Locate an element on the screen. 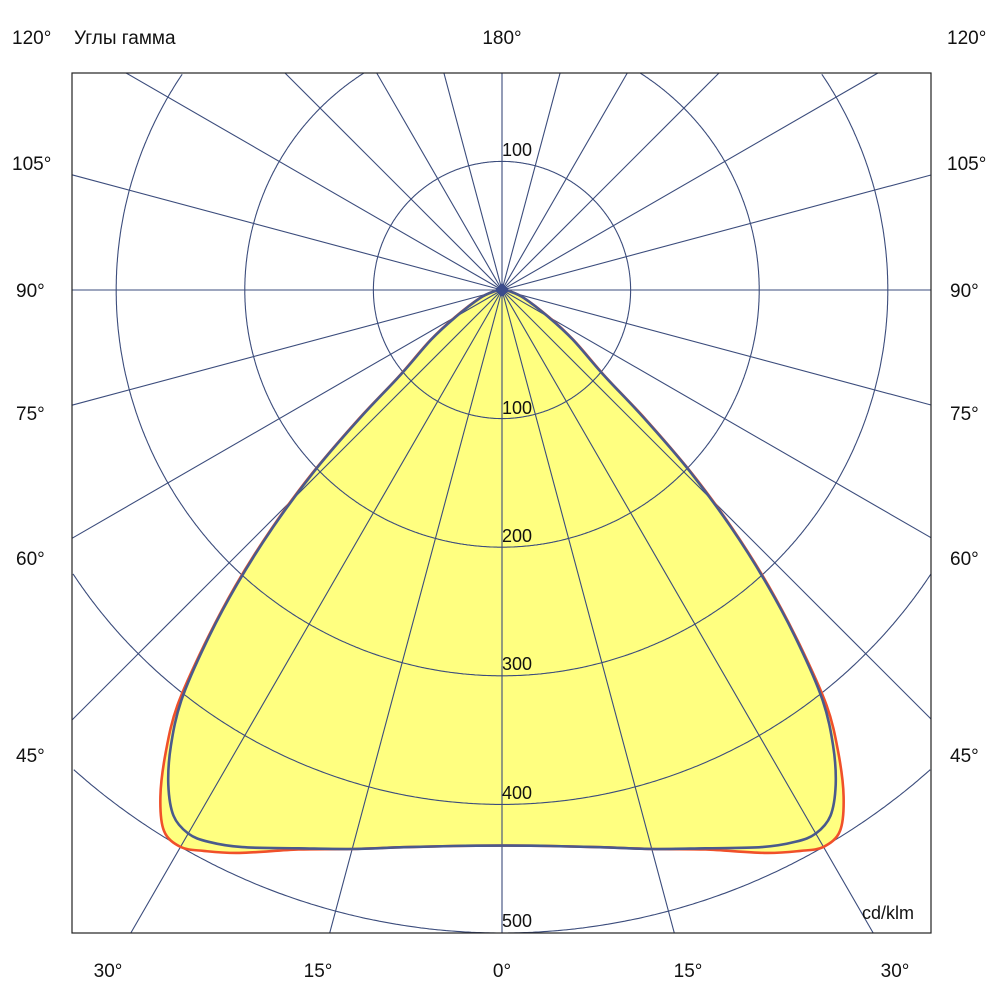 The width and height of the screenshot is (1000, 1000). grid-circle is located at coordinates (502, 851).